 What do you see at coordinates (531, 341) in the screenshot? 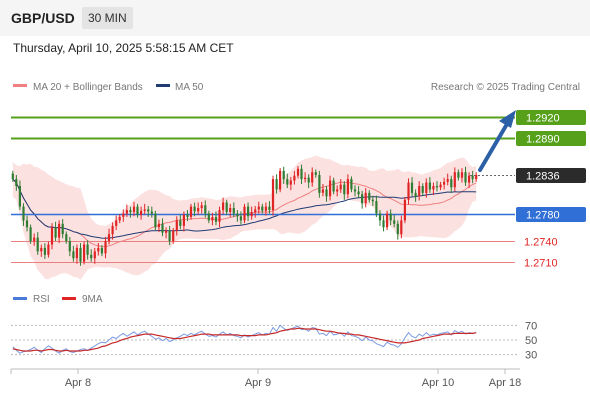
I see `rsi-level-label-50: 50` at bounding box center [531, 341].